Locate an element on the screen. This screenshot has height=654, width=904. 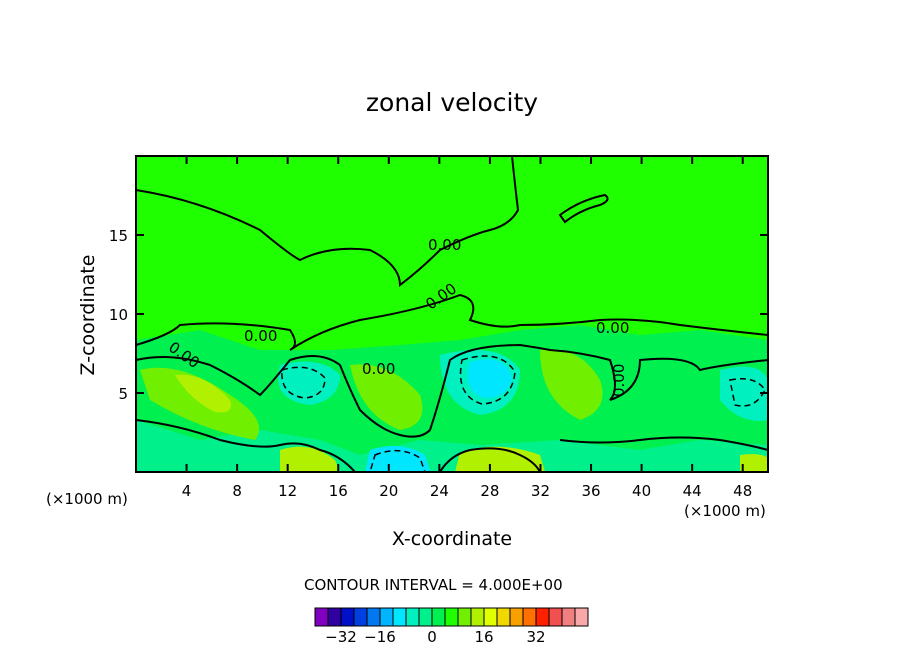
x-tick-label: 16 is located at coordinates (338, 491).